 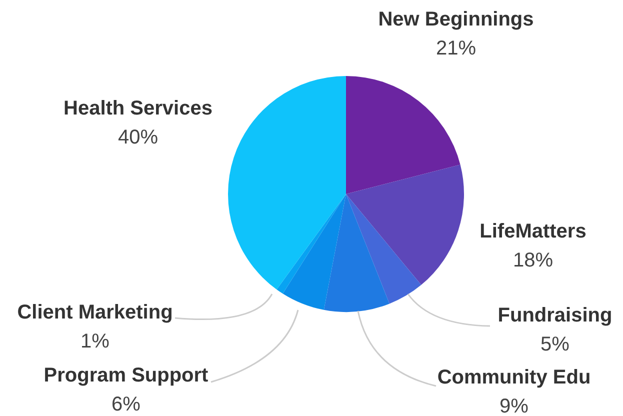 What do you see at coordinates (95, 312) in the screenshot?
I see `slice-label: Client Marketing` at bounding box center [95, 312].